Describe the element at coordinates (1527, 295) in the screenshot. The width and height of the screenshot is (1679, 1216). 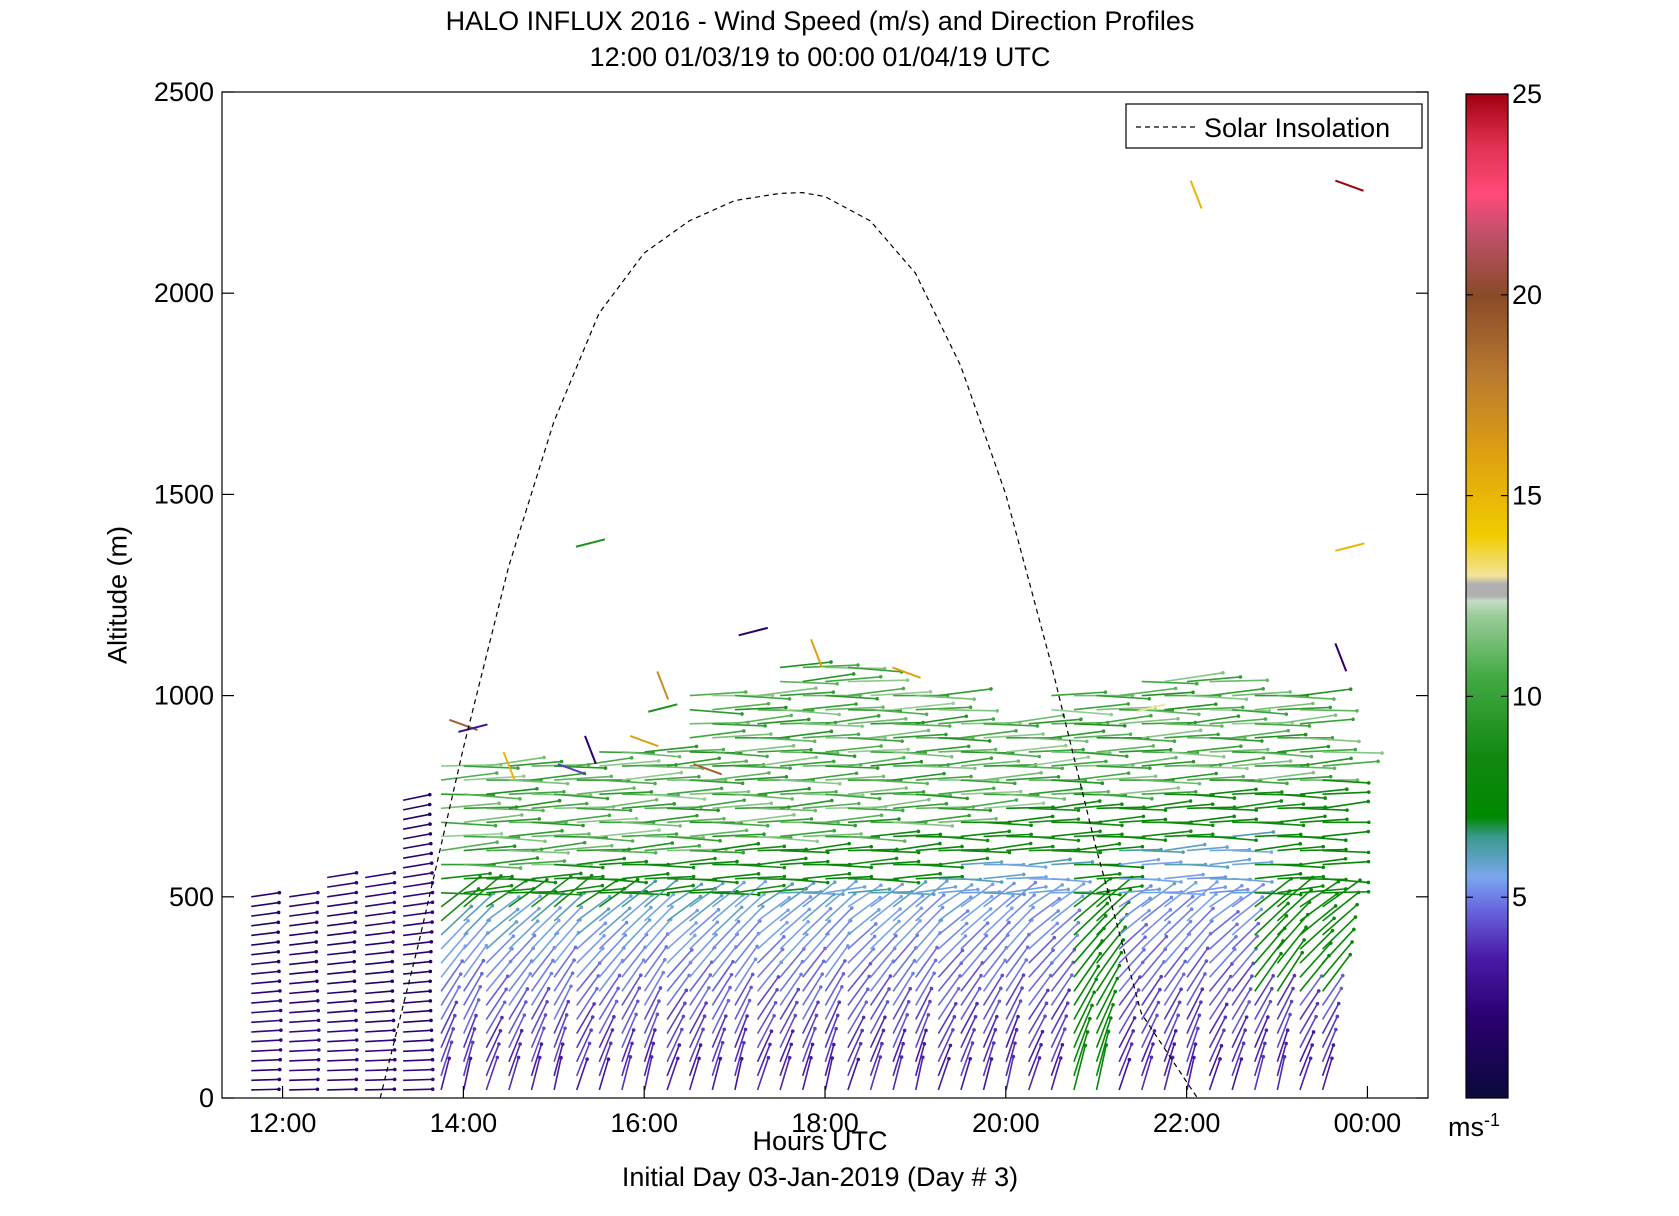
I see `colorbar-tick-label: 20` at that location.